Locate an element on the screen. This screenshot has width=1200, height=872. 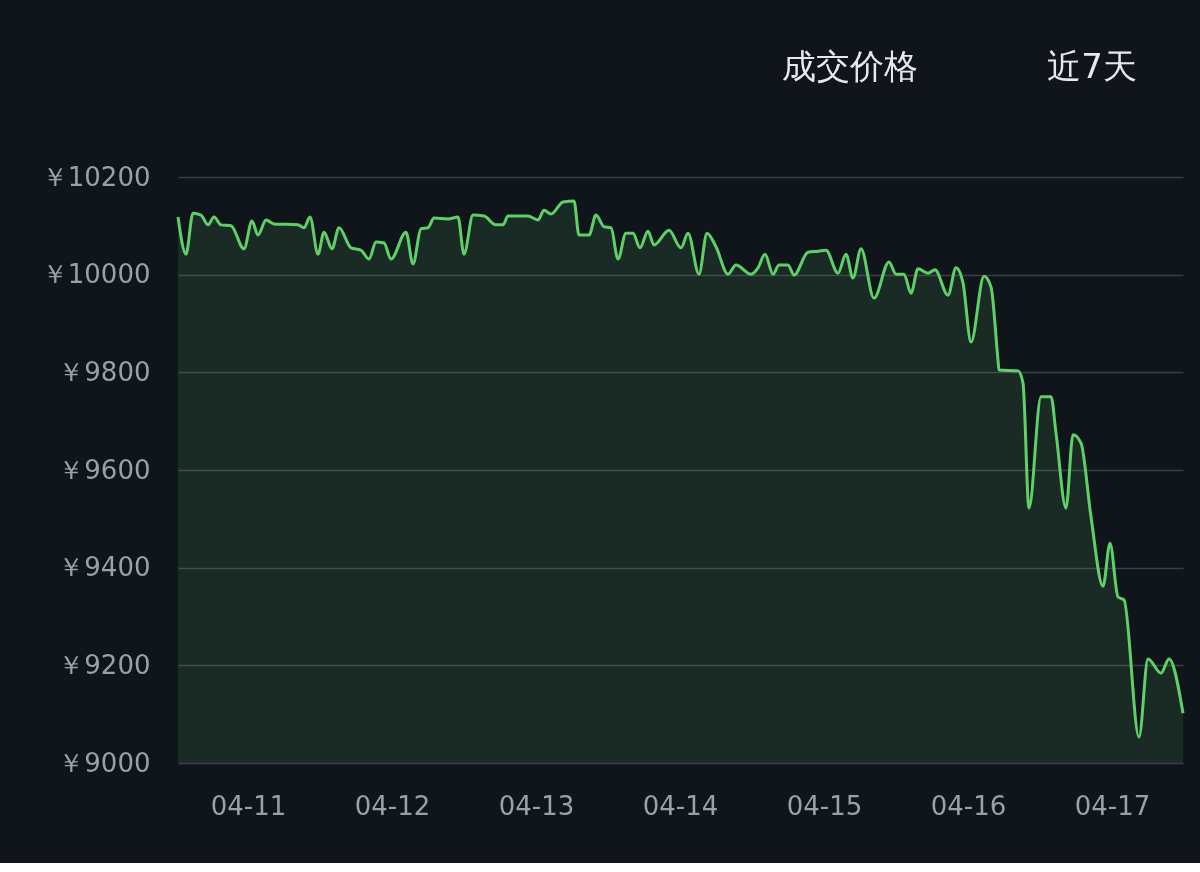
y-tick-label: ￥9600 is located at coordinates (104, 469).